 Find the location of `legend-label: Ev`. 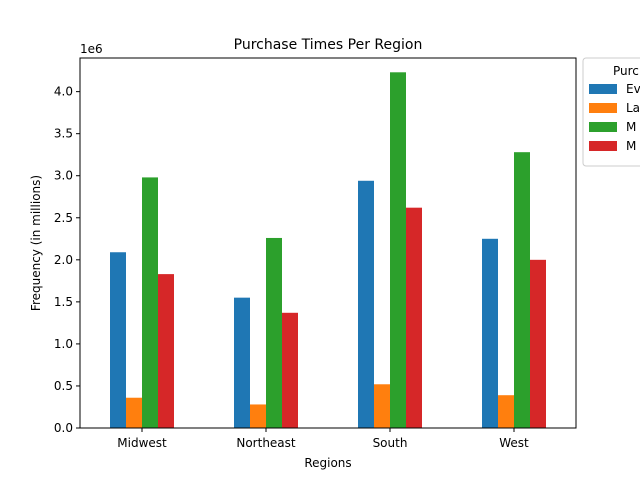

legend-label: Ev is located at coordinates (633, 89).